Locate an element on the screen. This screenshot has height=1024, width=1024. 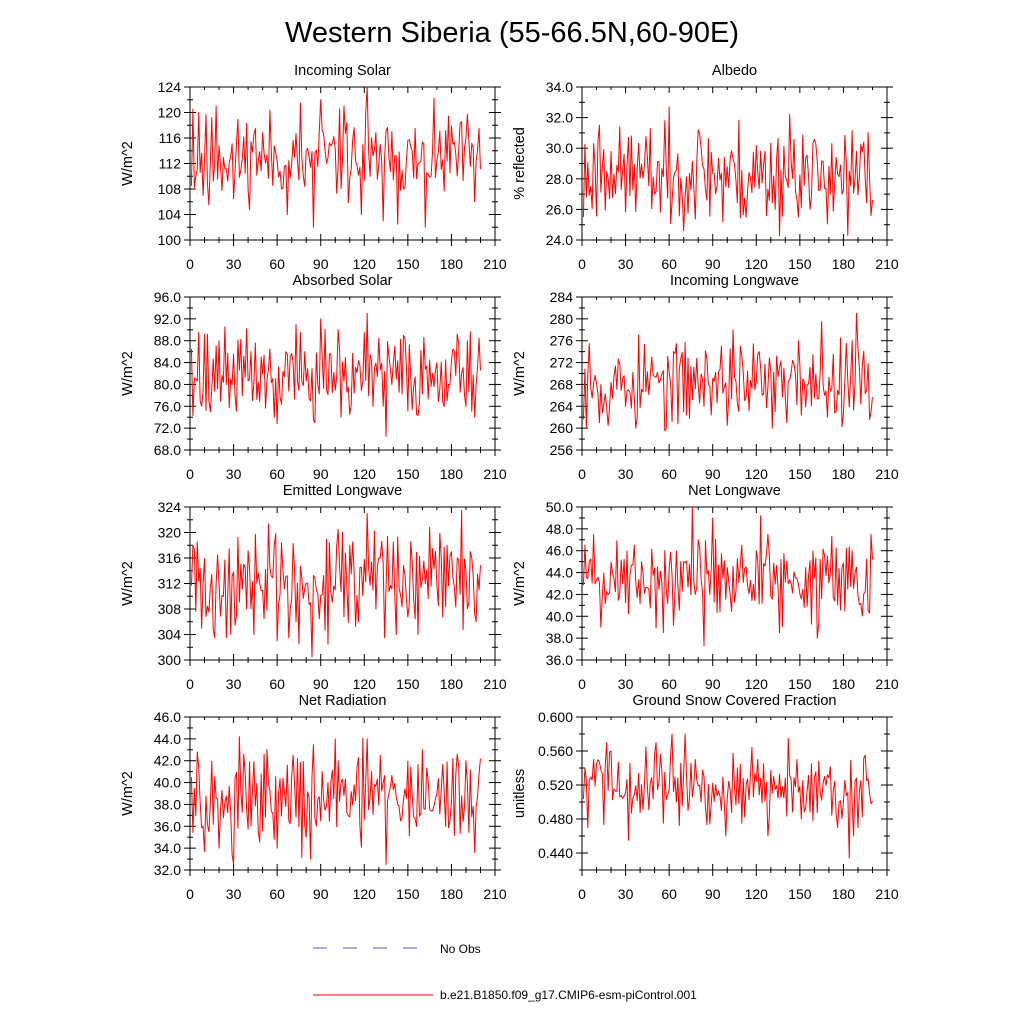
y-tick-label: 68.0 is located at coordinates (167, 450).